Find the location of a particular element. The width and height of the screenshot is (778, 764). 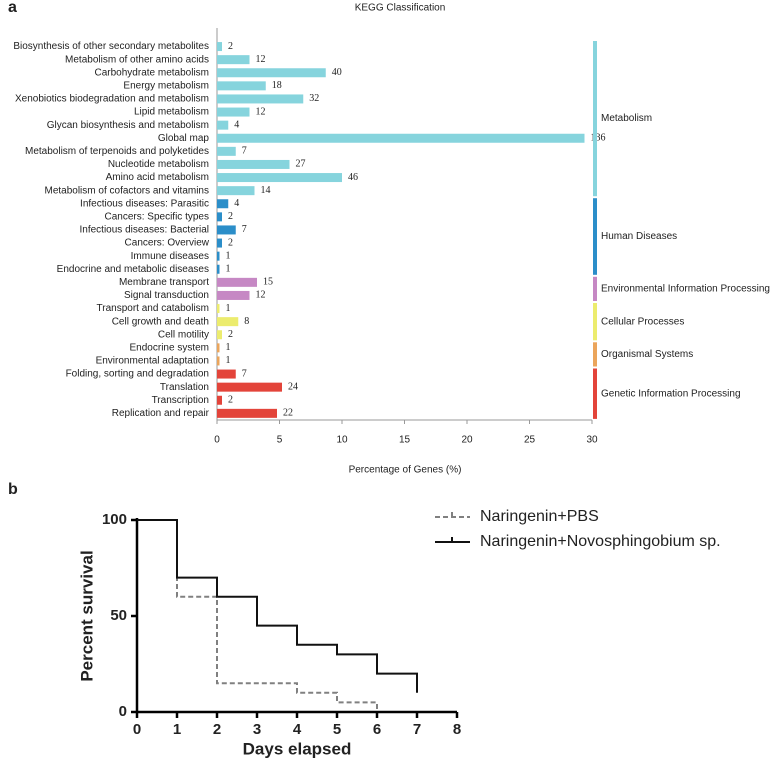

y-tick-label: Cell growth and death is located at coordinates (160, 321).